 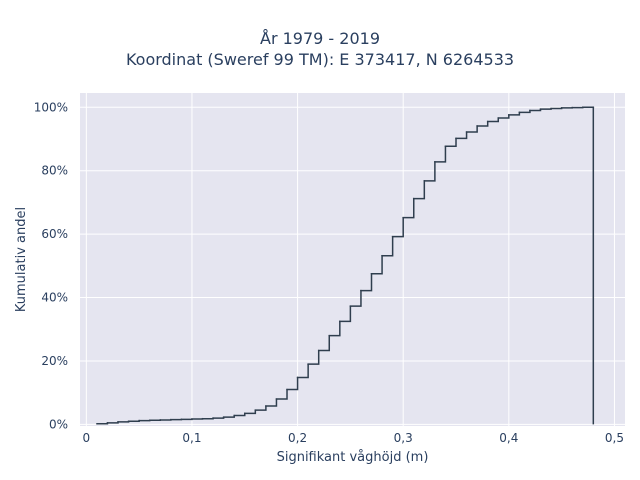 What do you see at coordinates (54, 298) in the screenshot?
I see `y-tick-label: 40%` at bounding box center [54, 298].